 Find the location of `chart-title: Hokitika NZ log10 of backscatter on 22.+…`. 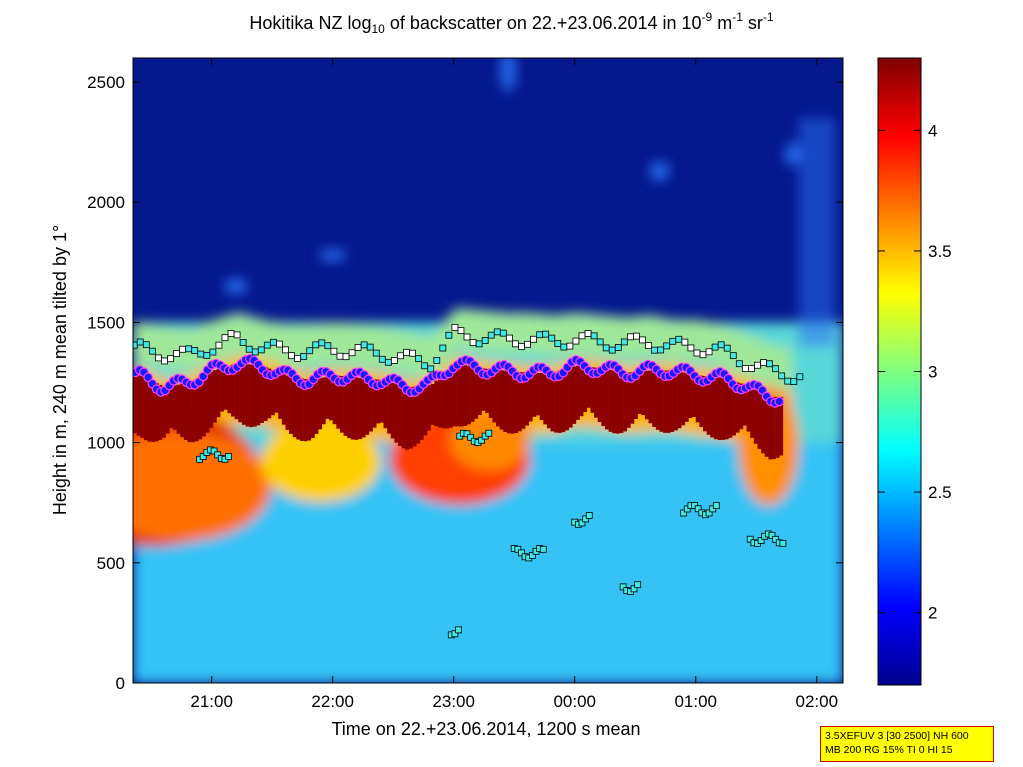

chart-title: Hokitika NZ log10 of backscatter on 22.+… is located at coordinates (511, 23).